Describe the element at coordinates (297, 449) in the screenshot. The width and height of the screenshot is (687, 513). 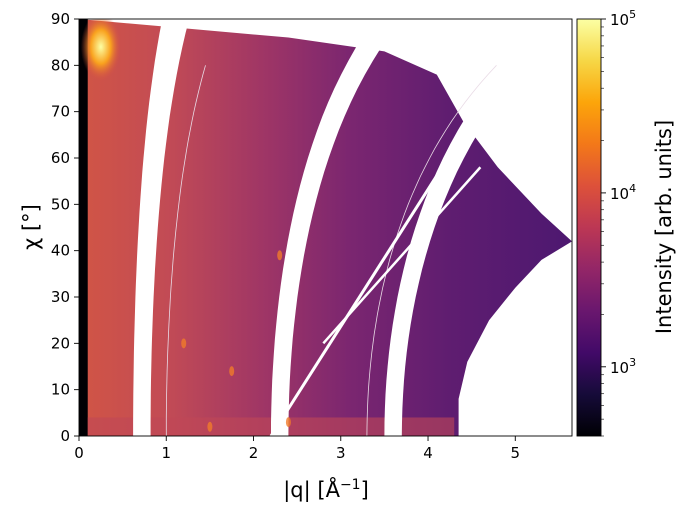
I see `x-axis: 0 1 2 3 4 5` at that location.